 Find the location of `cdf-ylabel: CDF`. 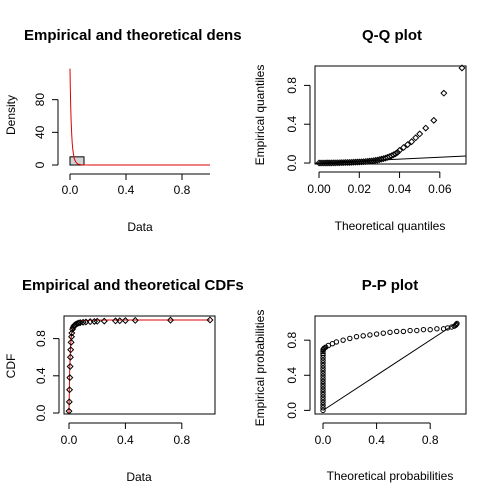

cdf-ylabel: CDF is located at coordinates (11, 366).